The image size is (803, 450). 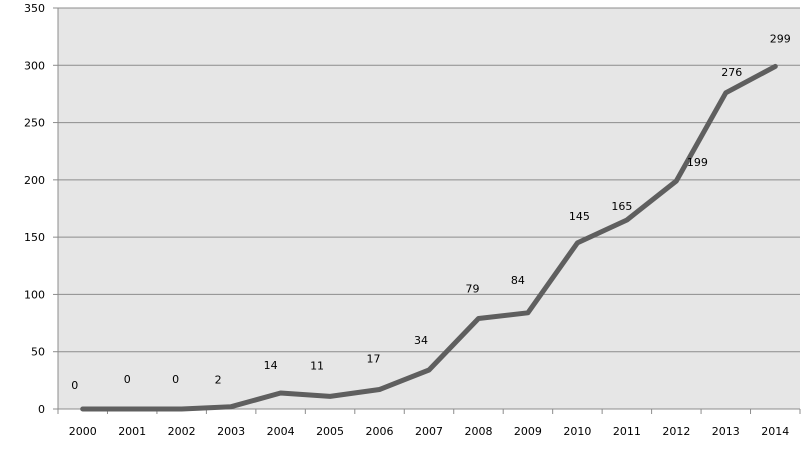 I want to click on x-tick-label: 2011, so click(x=627, y=431).